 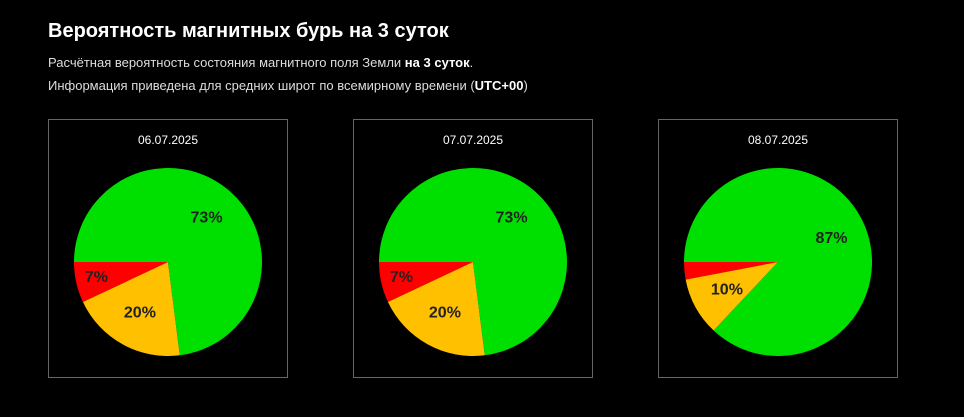 What do you see at coordinates (831, 238) in the screenshot?
I see `data-label: 87%` at bounding box center [831, 238].